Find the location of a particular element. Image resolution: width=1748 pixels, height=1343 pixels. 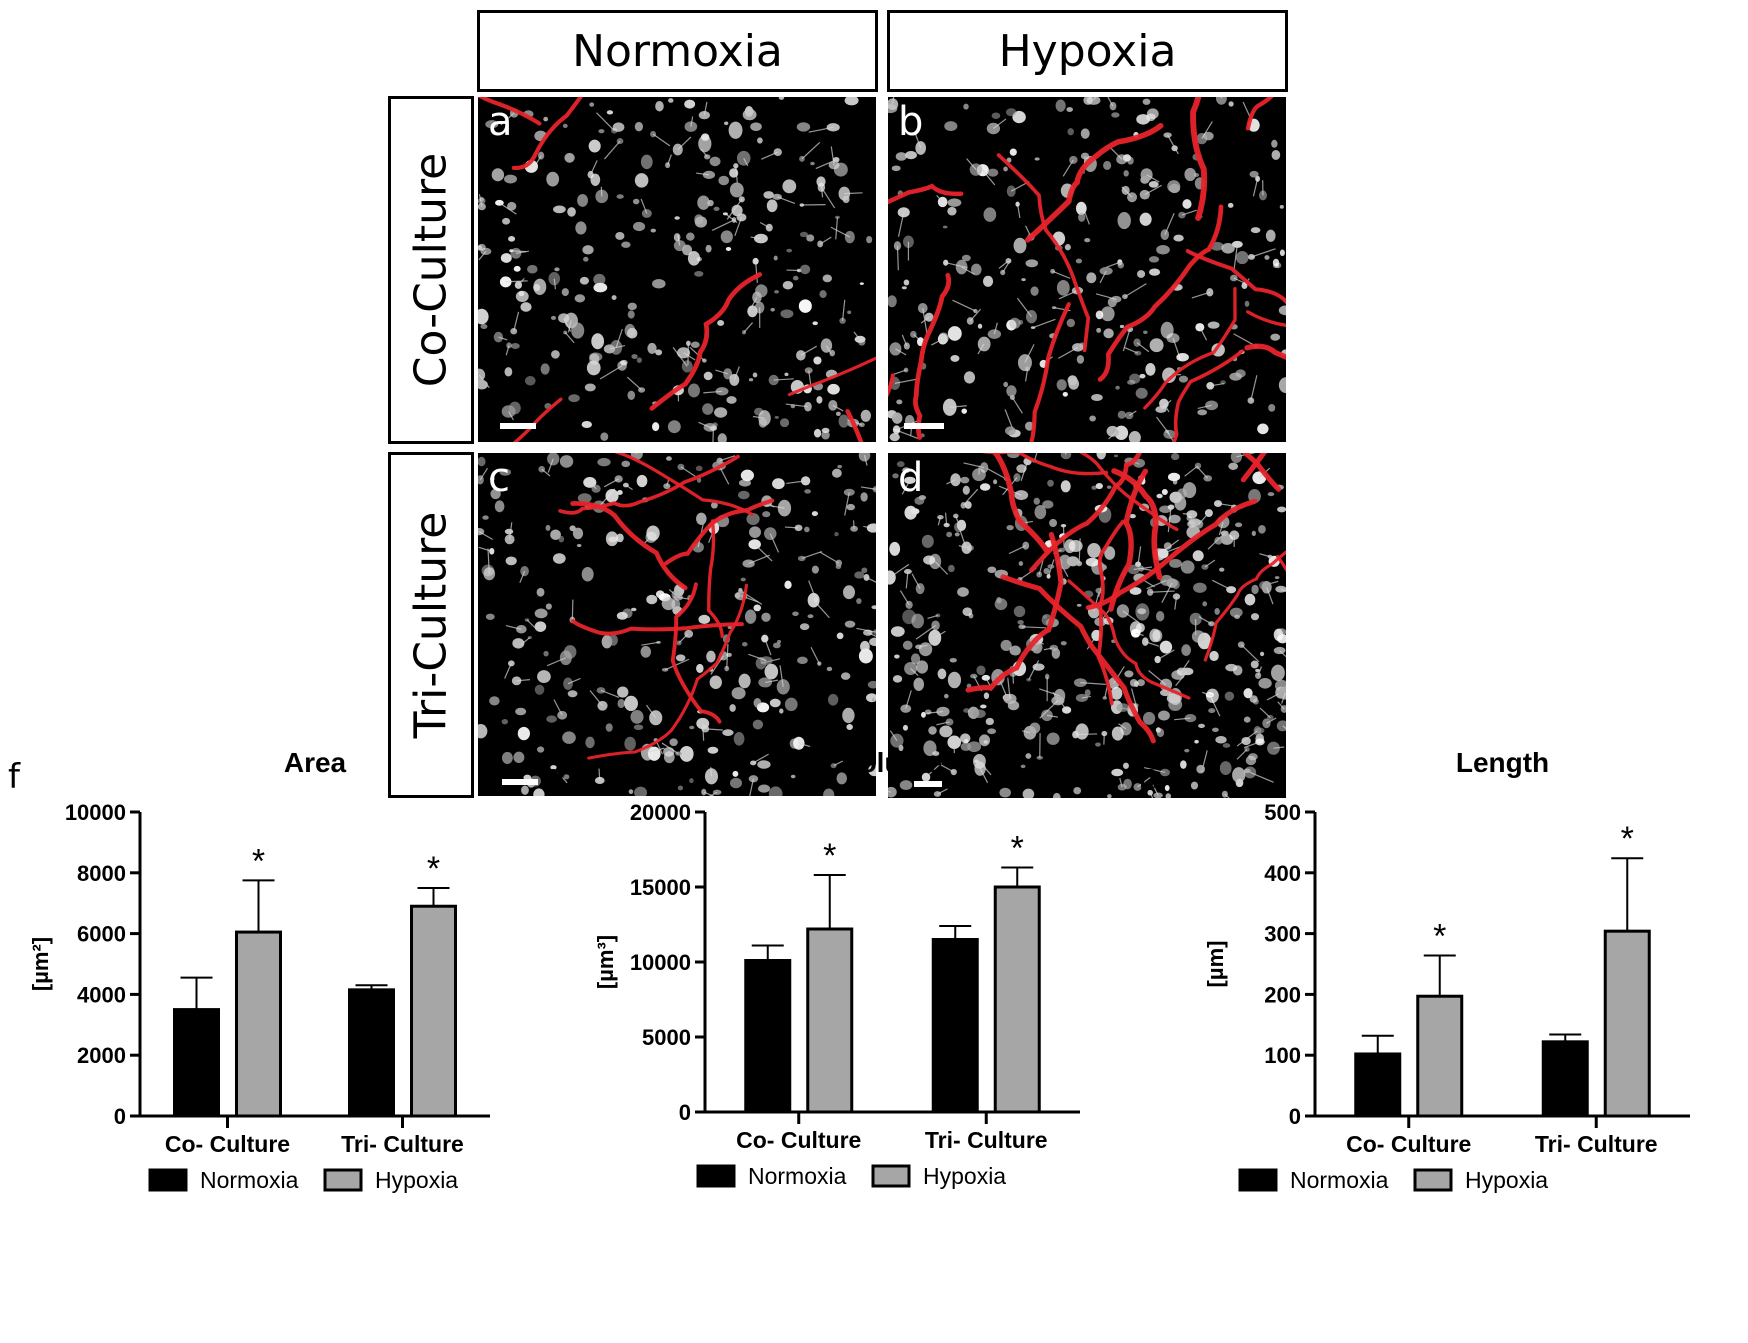

row-header-tri-culture: Tri-Culture is located at coordinates (431, 625).